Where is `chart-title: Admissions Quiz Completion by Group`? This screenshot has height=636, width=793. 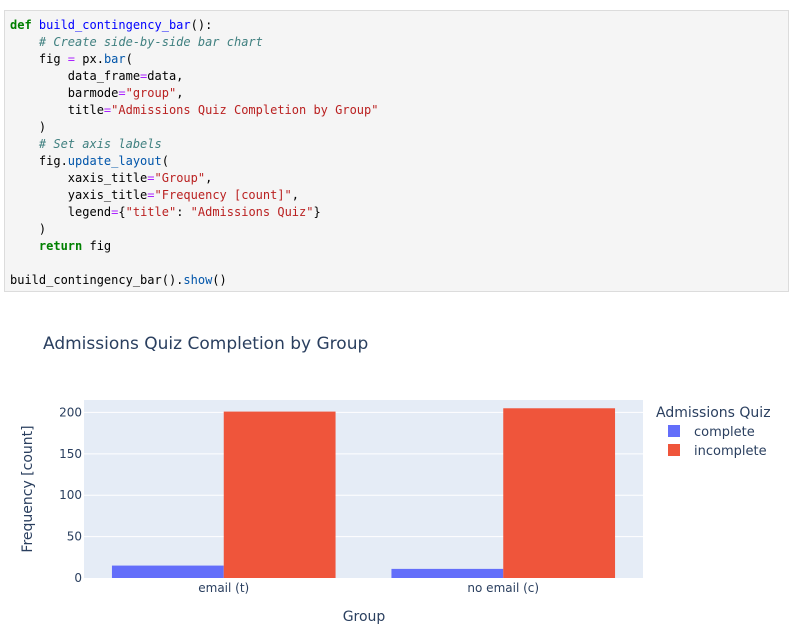 chart-title: Admissions Quiz Completion by Group is located at coordinates (205, 344).